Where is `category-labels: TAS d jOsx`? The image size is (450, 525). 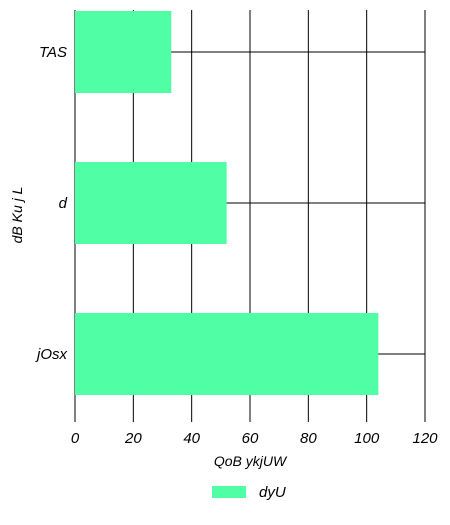
category-labels: TAS d jOsx is located at coordinates (51, 203).